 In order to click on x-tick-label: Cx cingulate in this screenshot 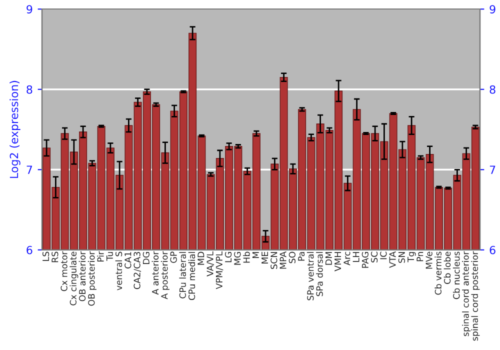, I will do `click(74, 279)`.